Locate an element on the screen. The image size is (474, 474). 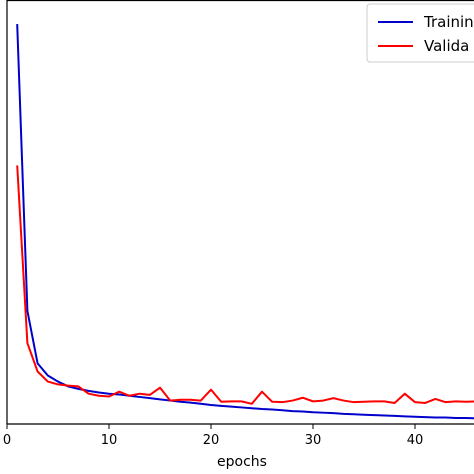
x-tick-label: 0 is located at coordinates (7, 440).